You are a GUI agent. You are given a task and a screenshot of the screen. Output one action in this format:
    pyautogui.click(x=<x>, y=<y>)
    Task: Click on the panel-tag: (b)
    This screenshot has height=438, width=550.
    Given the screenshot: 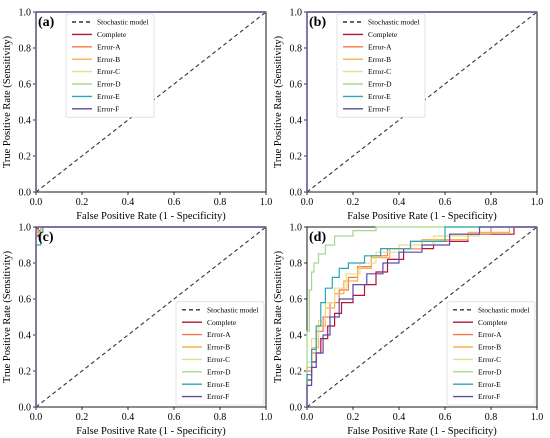 What is the action you would take?
    pyautogui.click(x=317, y=22)
    